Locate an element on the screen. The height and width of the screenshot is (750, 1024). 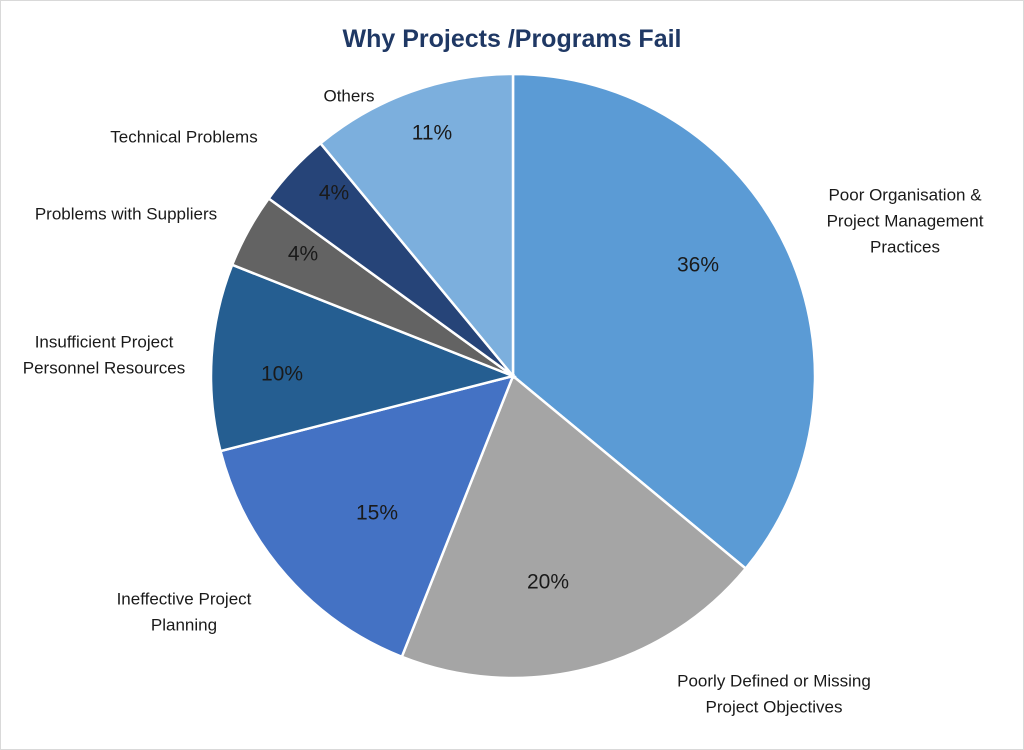
slice-value-label: 10% is located at coordinates (282, 374).